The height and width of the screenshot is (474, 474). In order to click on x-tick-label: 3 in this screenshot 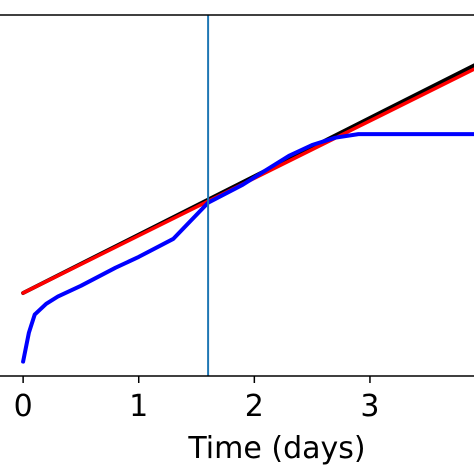, I will do `click(369, 406)`.